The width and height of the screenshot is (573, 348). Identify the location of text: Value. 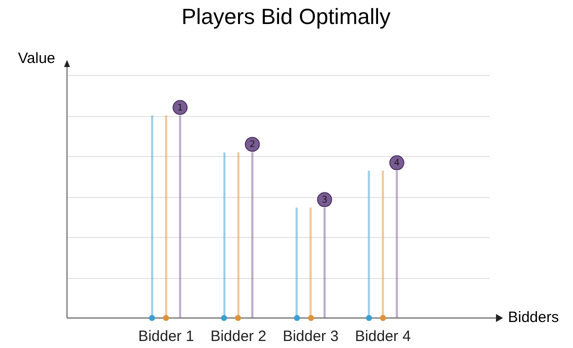
(37, 59).